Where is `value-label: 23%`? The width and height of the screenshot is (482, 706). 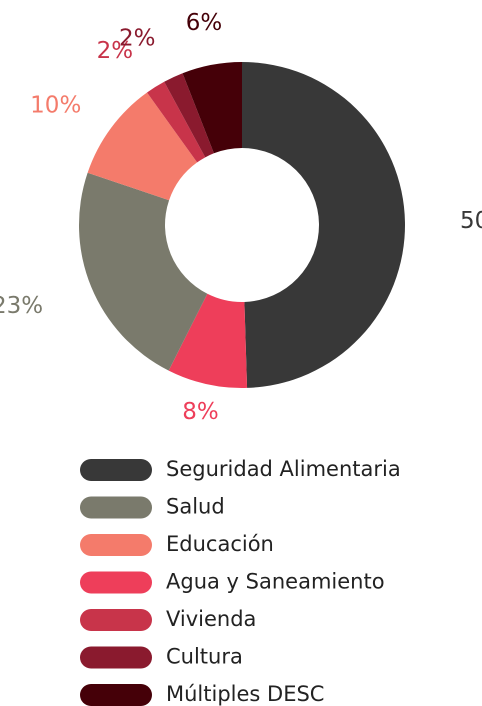 value-label: 23% is located at coordinates (21, 306).